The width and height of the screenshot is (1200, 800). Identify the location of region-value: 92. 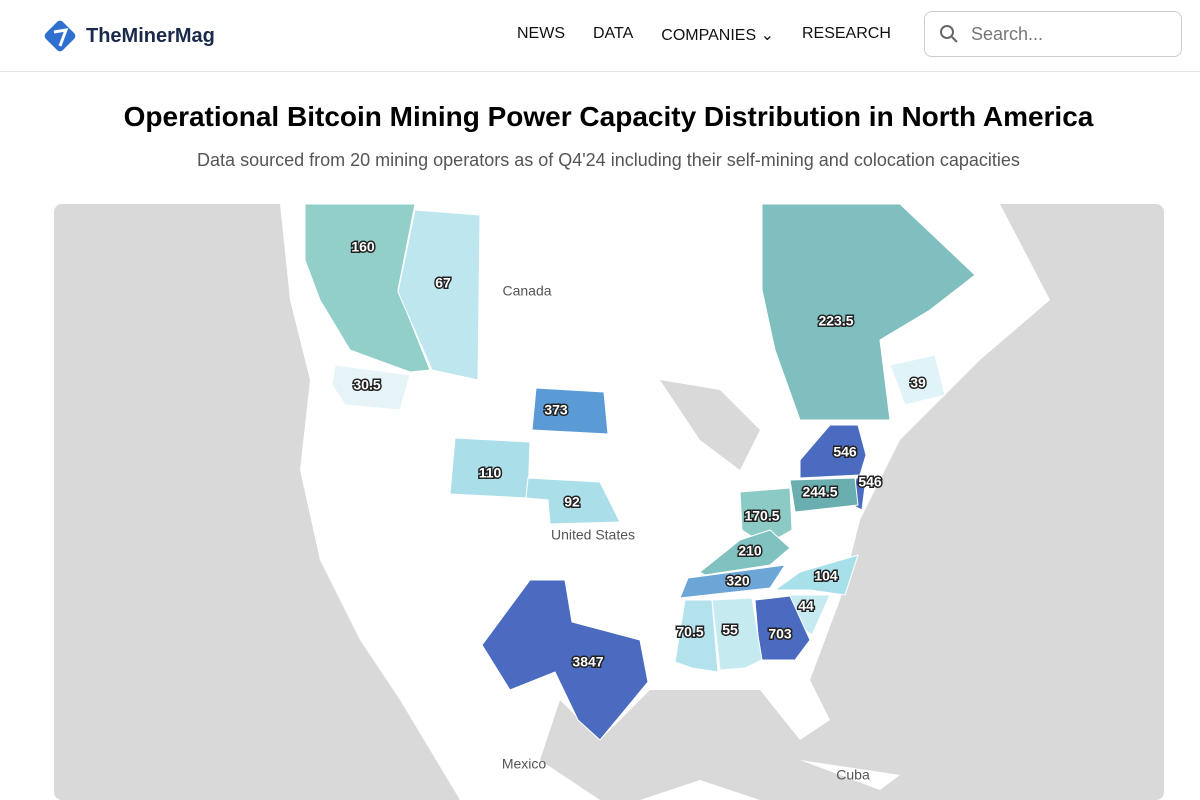
(572, 502).